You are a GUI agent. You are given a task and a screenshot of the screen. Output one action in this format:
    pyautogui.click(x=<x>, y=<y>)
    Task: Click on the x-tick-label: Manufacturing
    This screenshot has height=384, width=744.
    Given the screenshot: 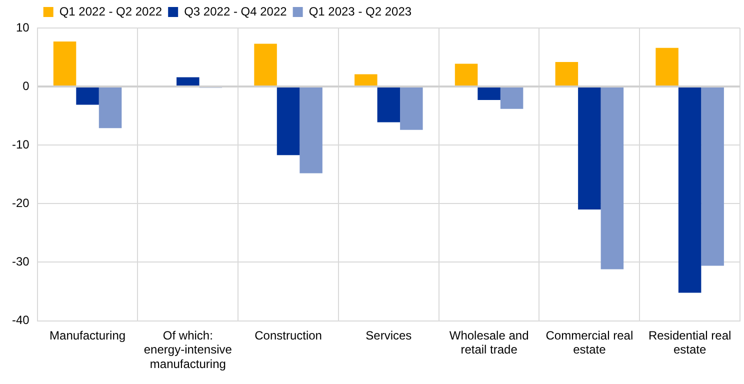 What is the action you would take?
    pyautogui.click(x=88, y=335)
    